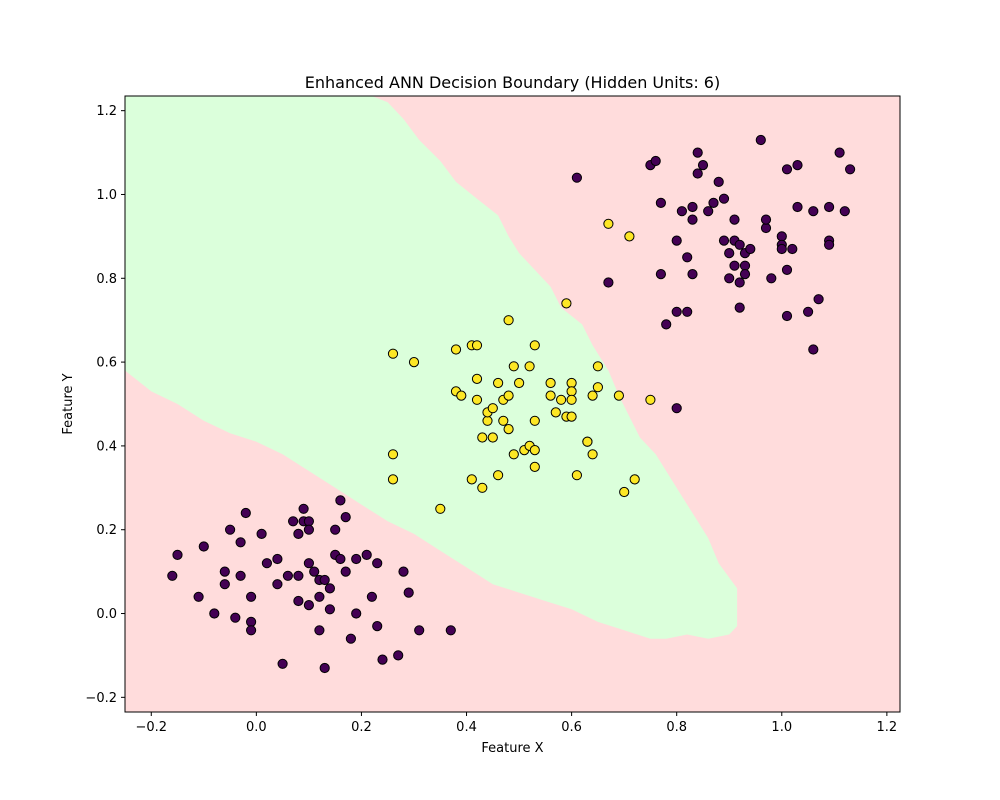 The width and height of the screenshot is (1000, 800). Describe the element at coordinates (105, 405) in the screenshot. I see `y-axis-ticks: −0.2 0.0 0.2 0.4 0.6 0.8 1.0 1.2` at that location.